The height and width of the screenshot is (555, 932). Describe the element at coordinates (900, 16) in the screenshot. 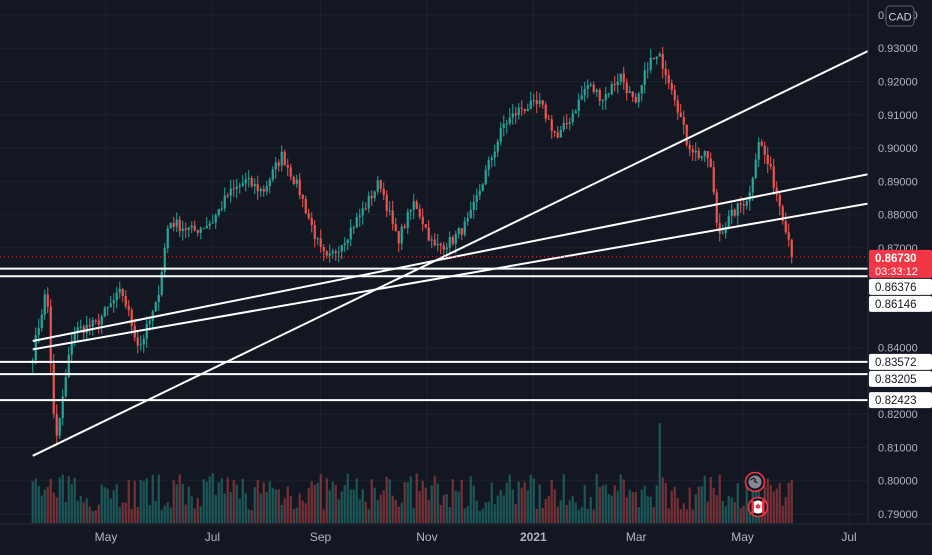

I see `currency-badge: CAD` at that location.